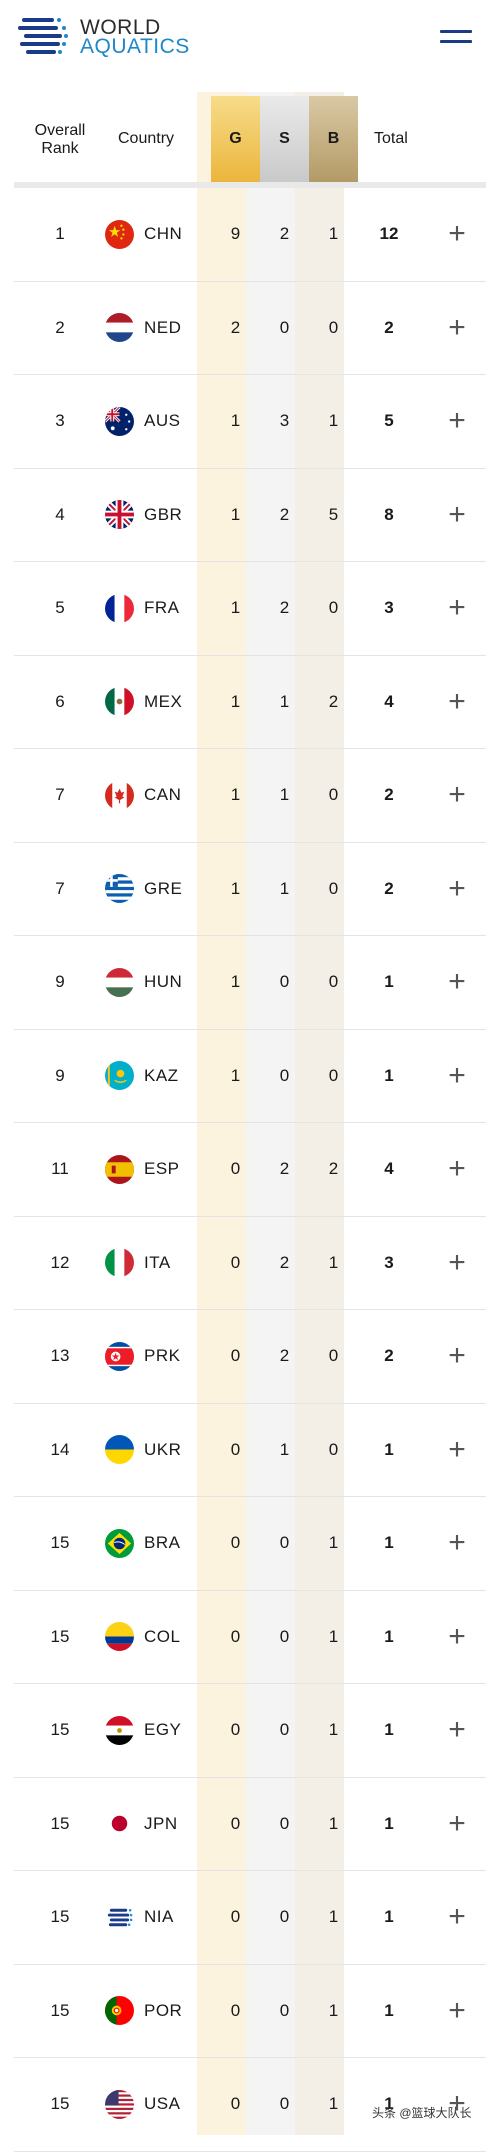 This screenshot has height=2152, width=500. What do you see at coordinates (163, 981) in the screenshot?
I see `country-code: HUN` at bounding box center [163, 981].